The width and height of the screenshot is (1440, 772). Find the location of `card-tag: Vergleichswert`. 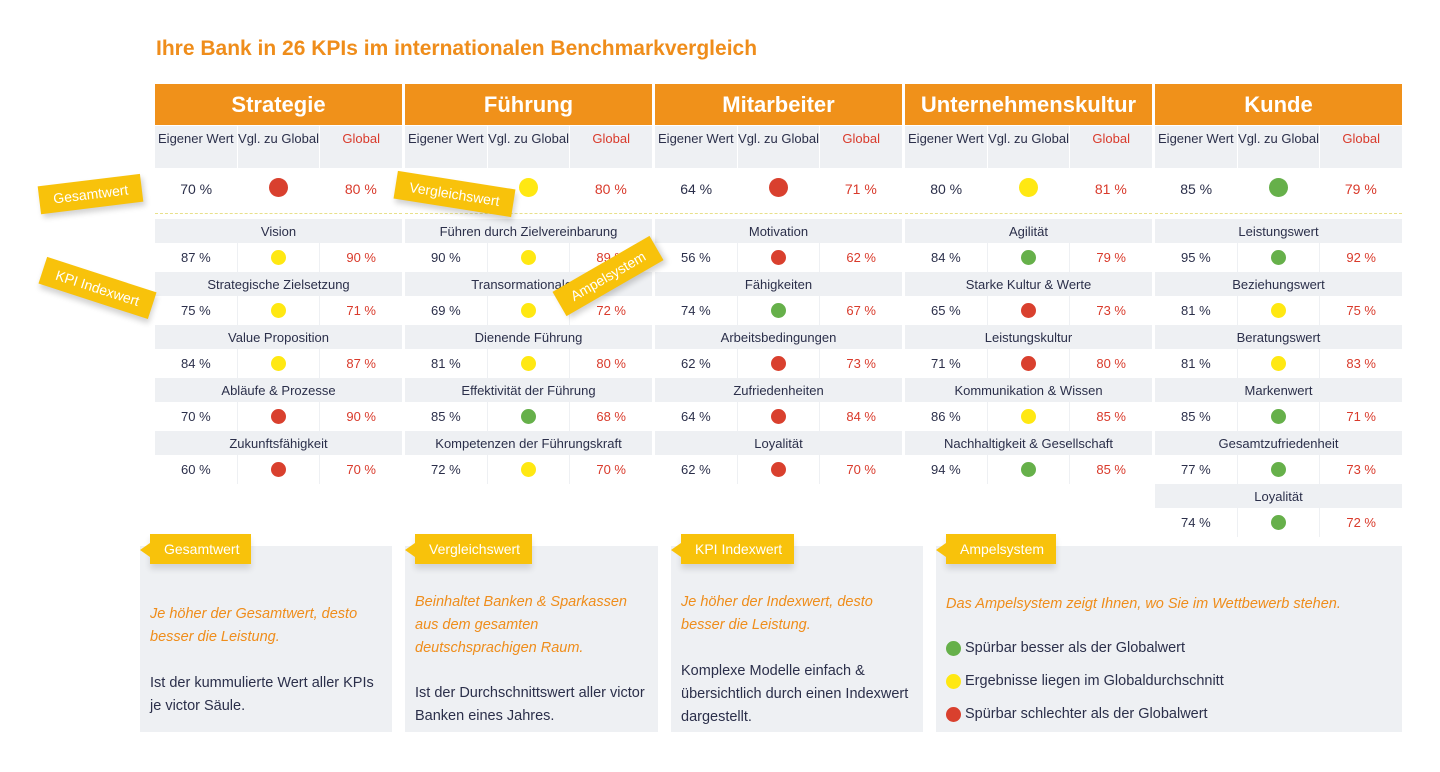

card-tag: Vergleichswert is located at coordinates (468, 549).